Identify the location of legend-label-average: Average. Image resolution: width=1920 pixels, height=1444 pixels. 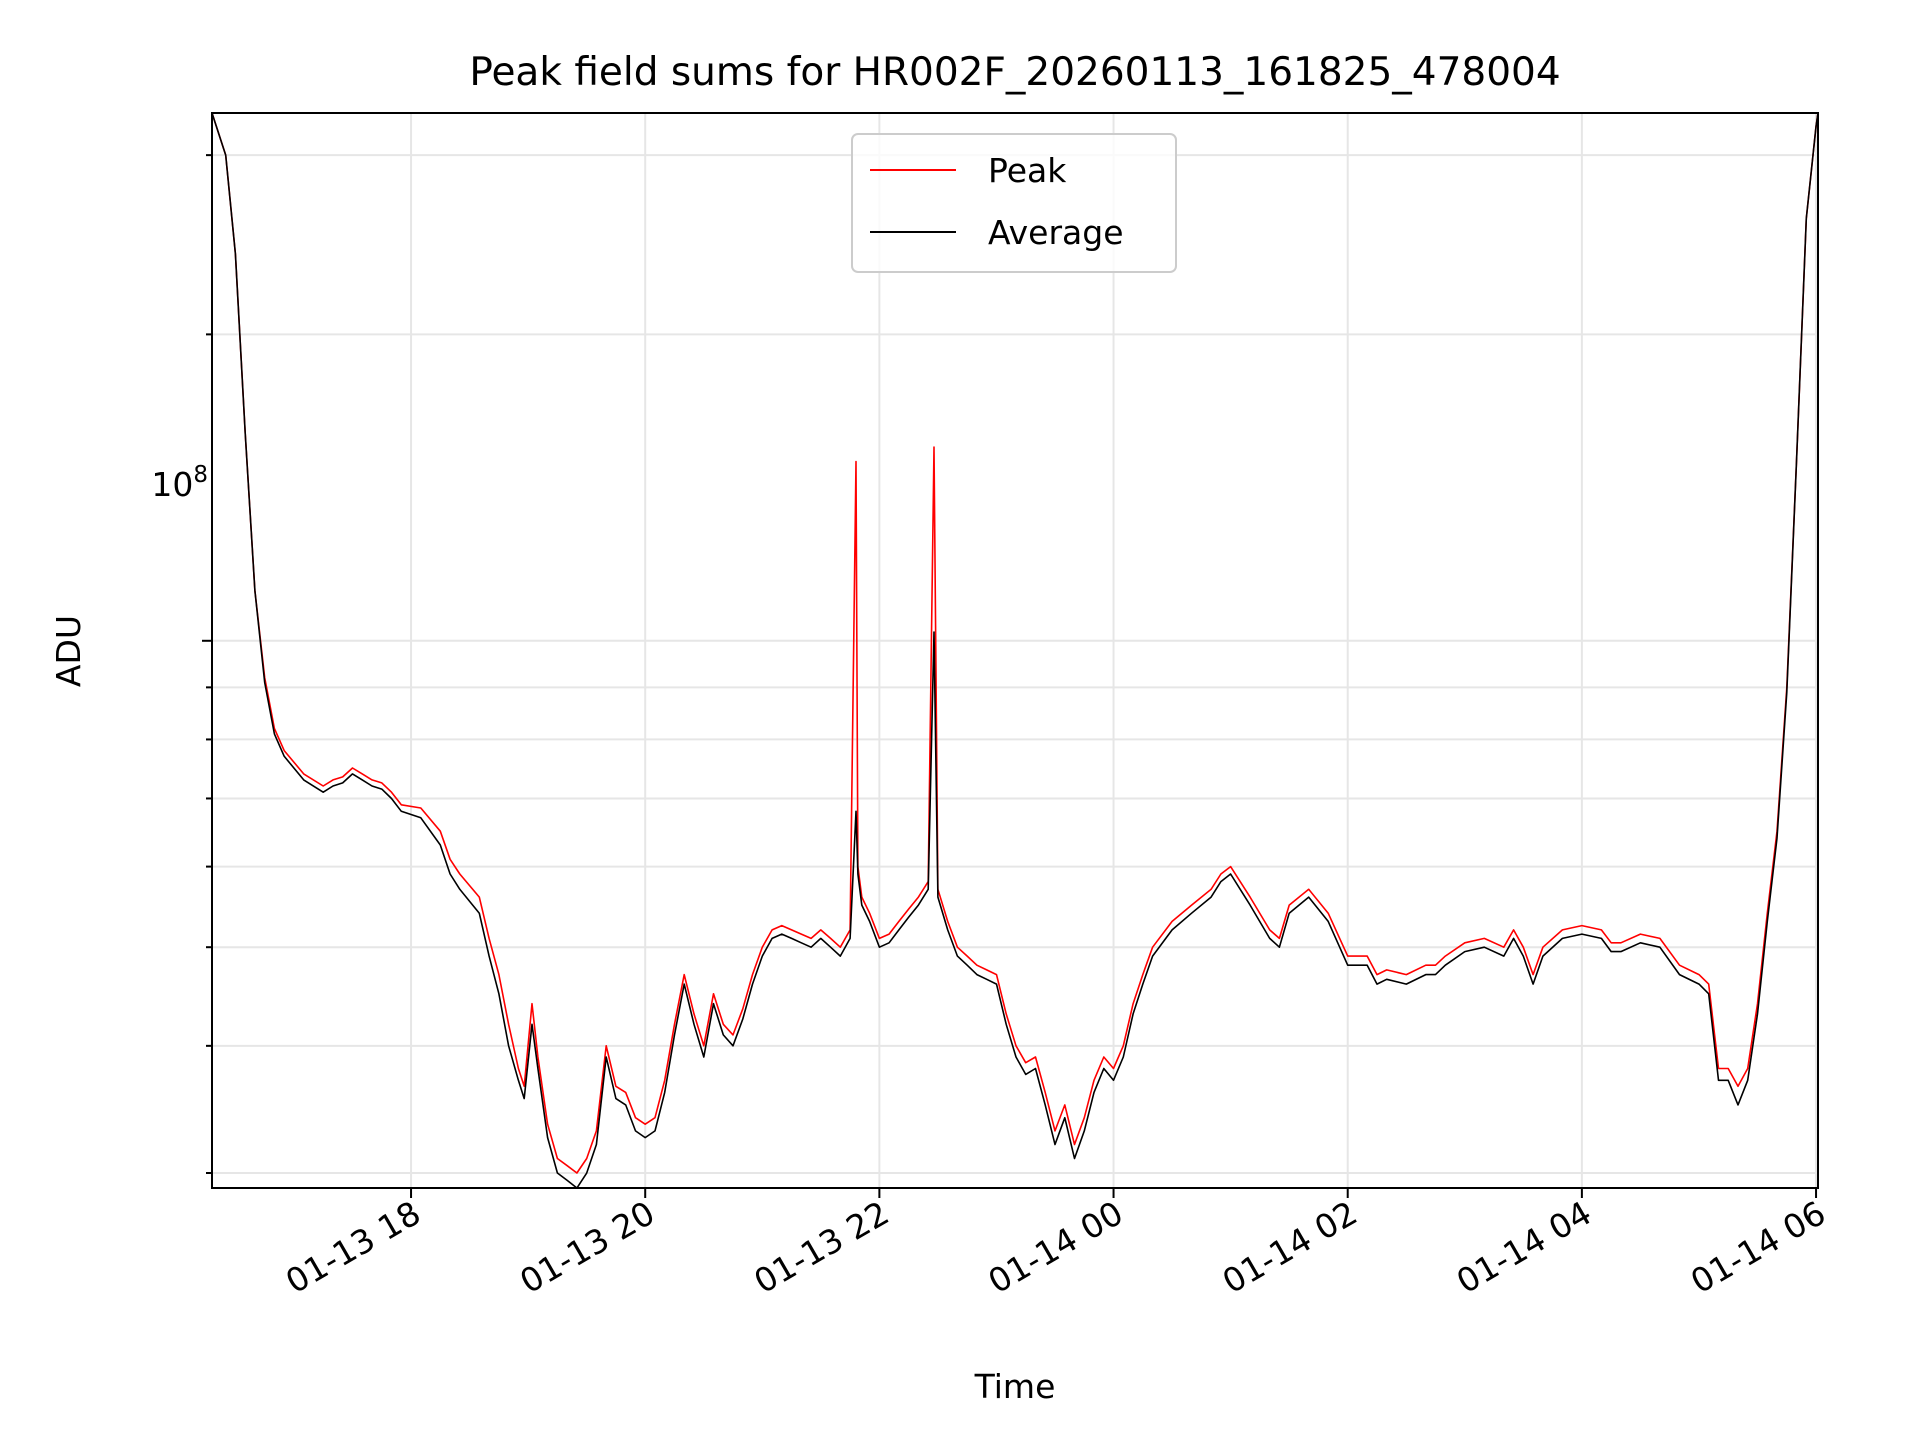
(1056, 232).